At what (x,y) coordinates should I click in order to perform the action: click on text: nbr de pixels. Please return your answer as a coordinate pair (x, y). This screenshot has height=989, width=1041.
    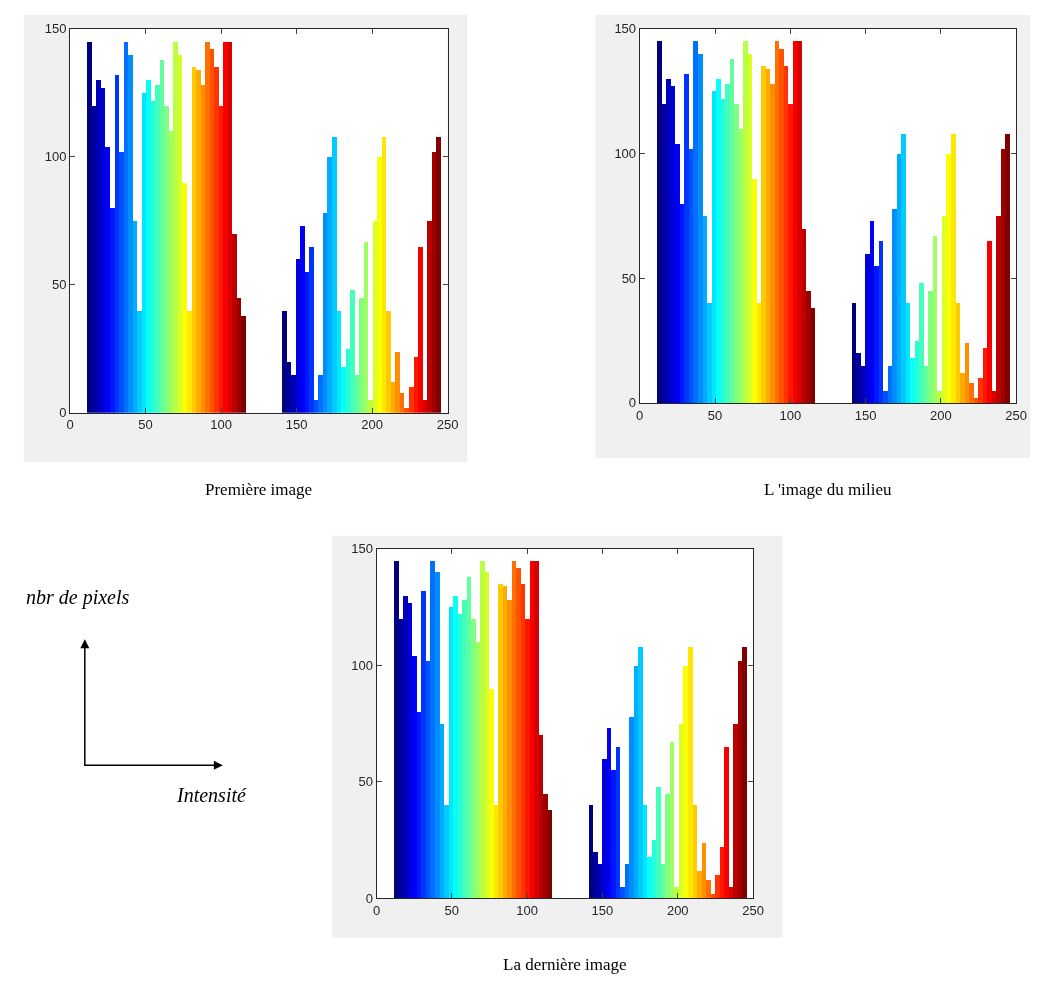
    Looking at the image, I should click on (78, 597).